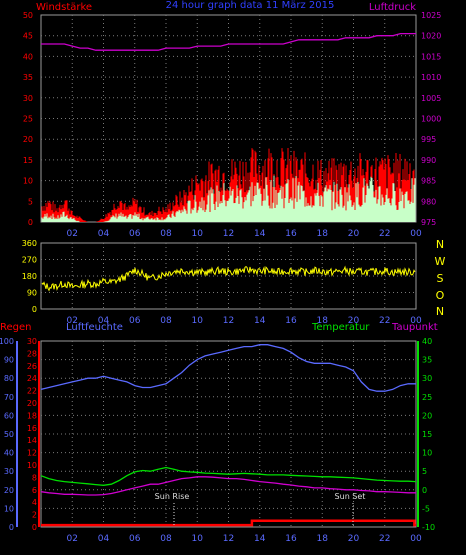  What do you see at coordinates (34, 309) in the screenshot?
I see `direction-y-tick: 0` at bounding box center [34, 309].